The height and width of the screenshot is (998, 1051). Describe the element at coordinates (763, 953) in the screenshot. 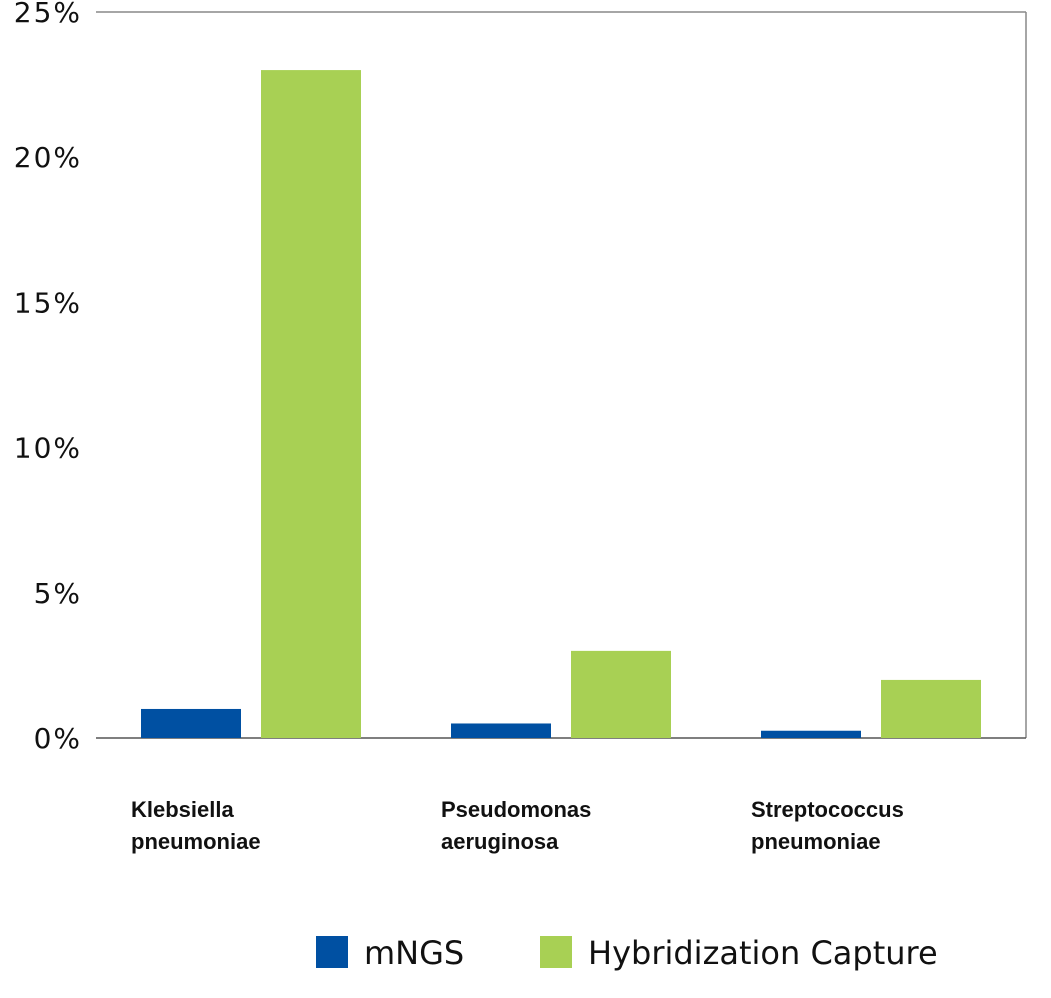

I see `legend-label: Hybridization Capture` at that location.